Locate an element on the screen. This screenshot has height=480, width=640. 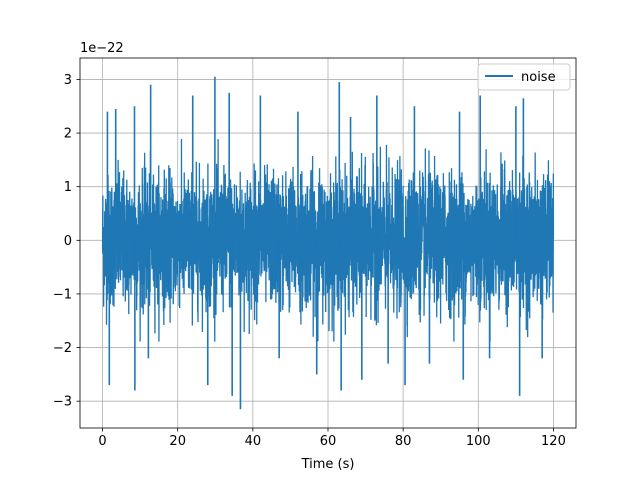
x-tick-label: 120 is located at coordinates (553, 441).